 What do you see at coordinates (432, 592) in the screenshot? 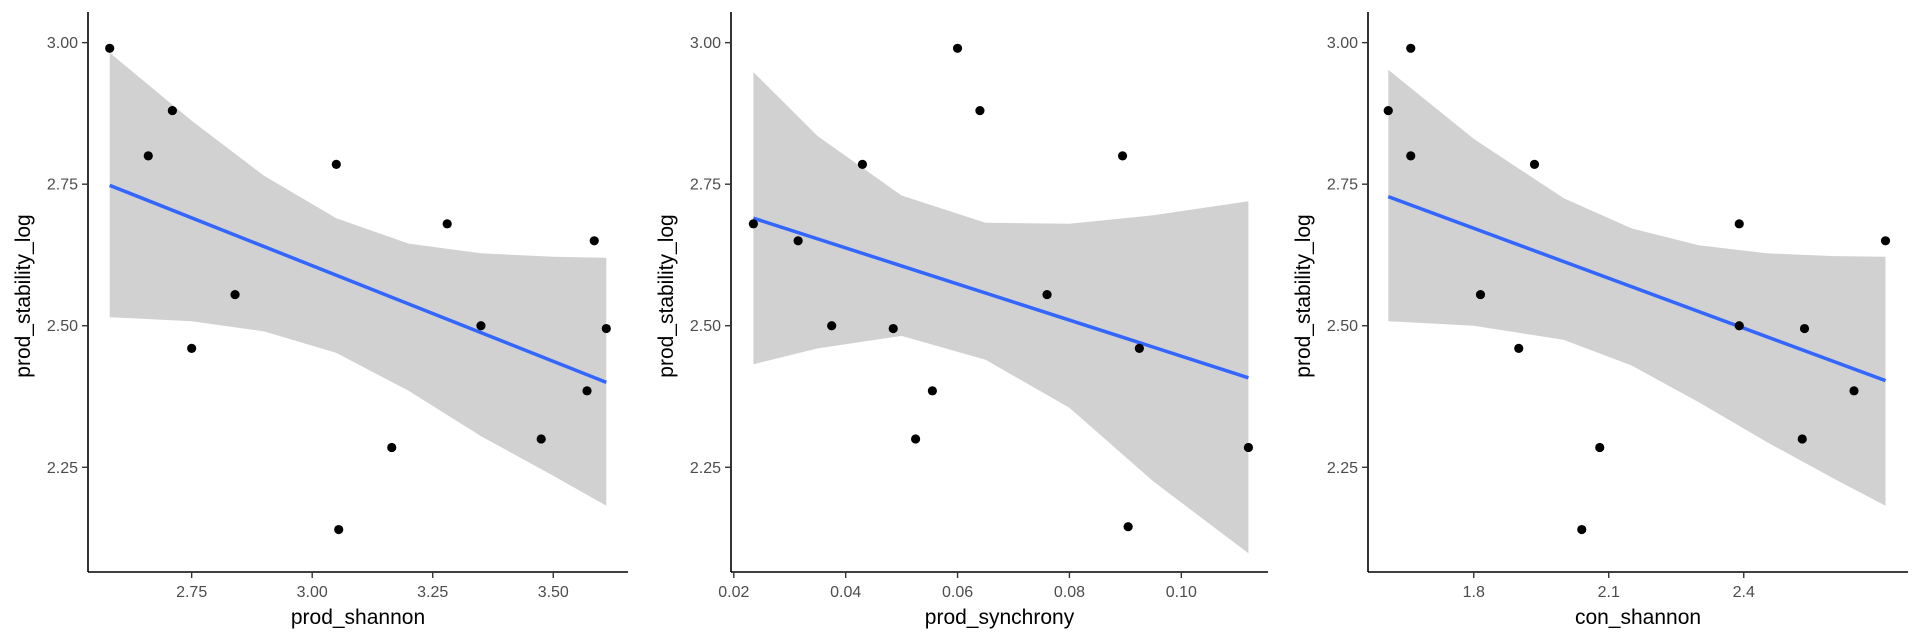
I see `x-tick-label: 3.25` at bounding box center [432, 592].